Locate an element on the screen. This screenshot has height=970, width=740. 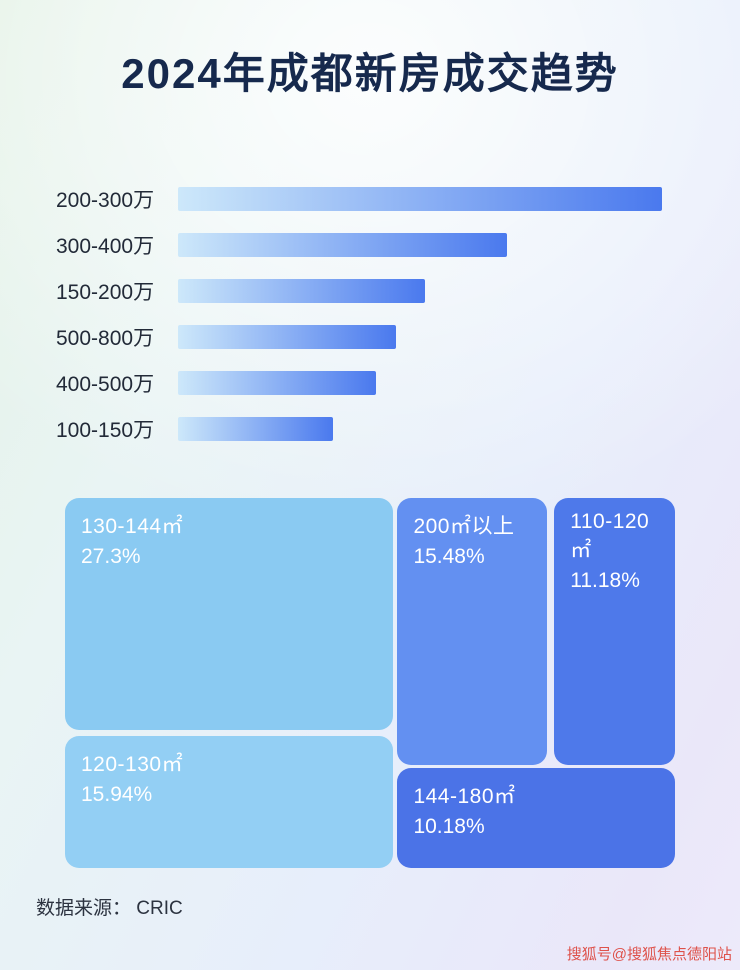
treemap-block-percent: 27.3% is located at coordinates (111, 556).